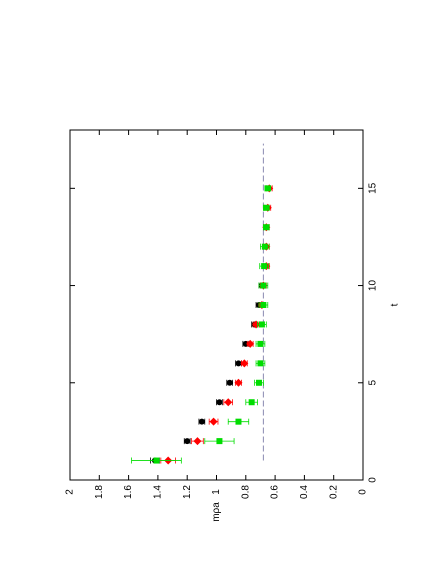 The height and width of the screenshot is (564, 436). What do you see at coordinates (373, 480) in the screenshot?
I see `x-tick-label: 0` at bounding box center [373, 480].